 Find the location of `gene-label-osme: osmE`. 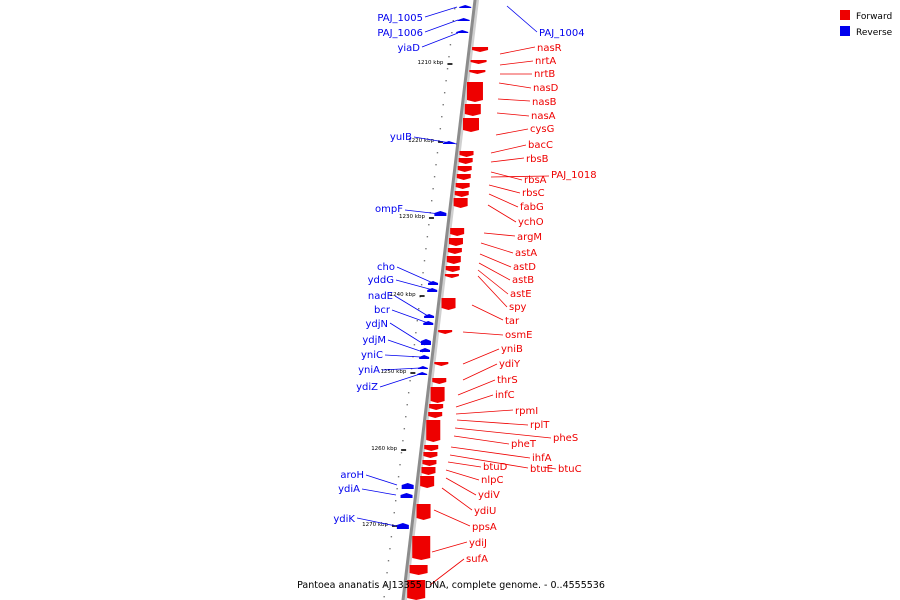

gene-label-osme: osmE is located at coordinates (518, 335).